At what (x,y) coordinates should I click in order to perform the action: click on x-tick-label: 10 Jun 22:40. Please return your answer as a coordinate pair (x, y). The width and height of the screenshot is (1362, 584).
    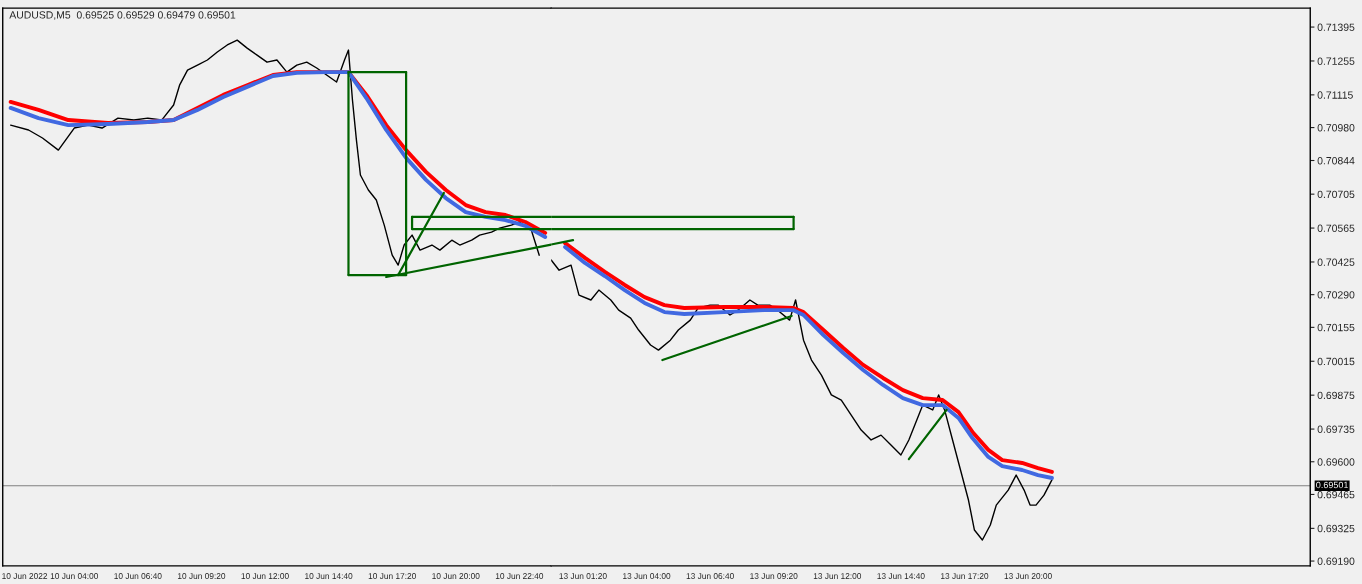
    Looking at the image, I should click on (519, 576).